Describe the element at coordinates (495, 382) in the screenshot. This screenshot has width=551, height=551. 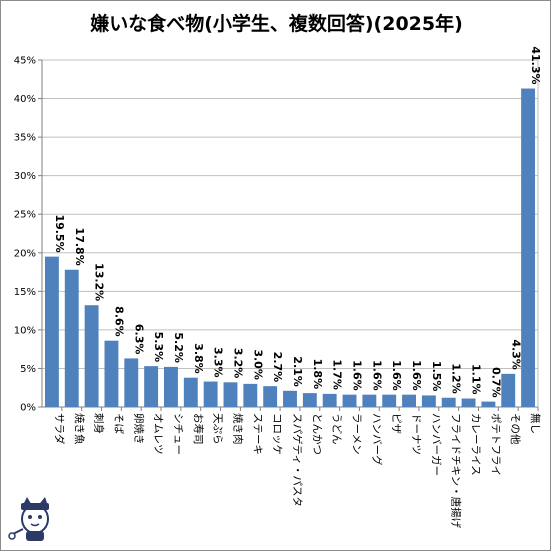
I see `data-label: 0.7%` at that location.